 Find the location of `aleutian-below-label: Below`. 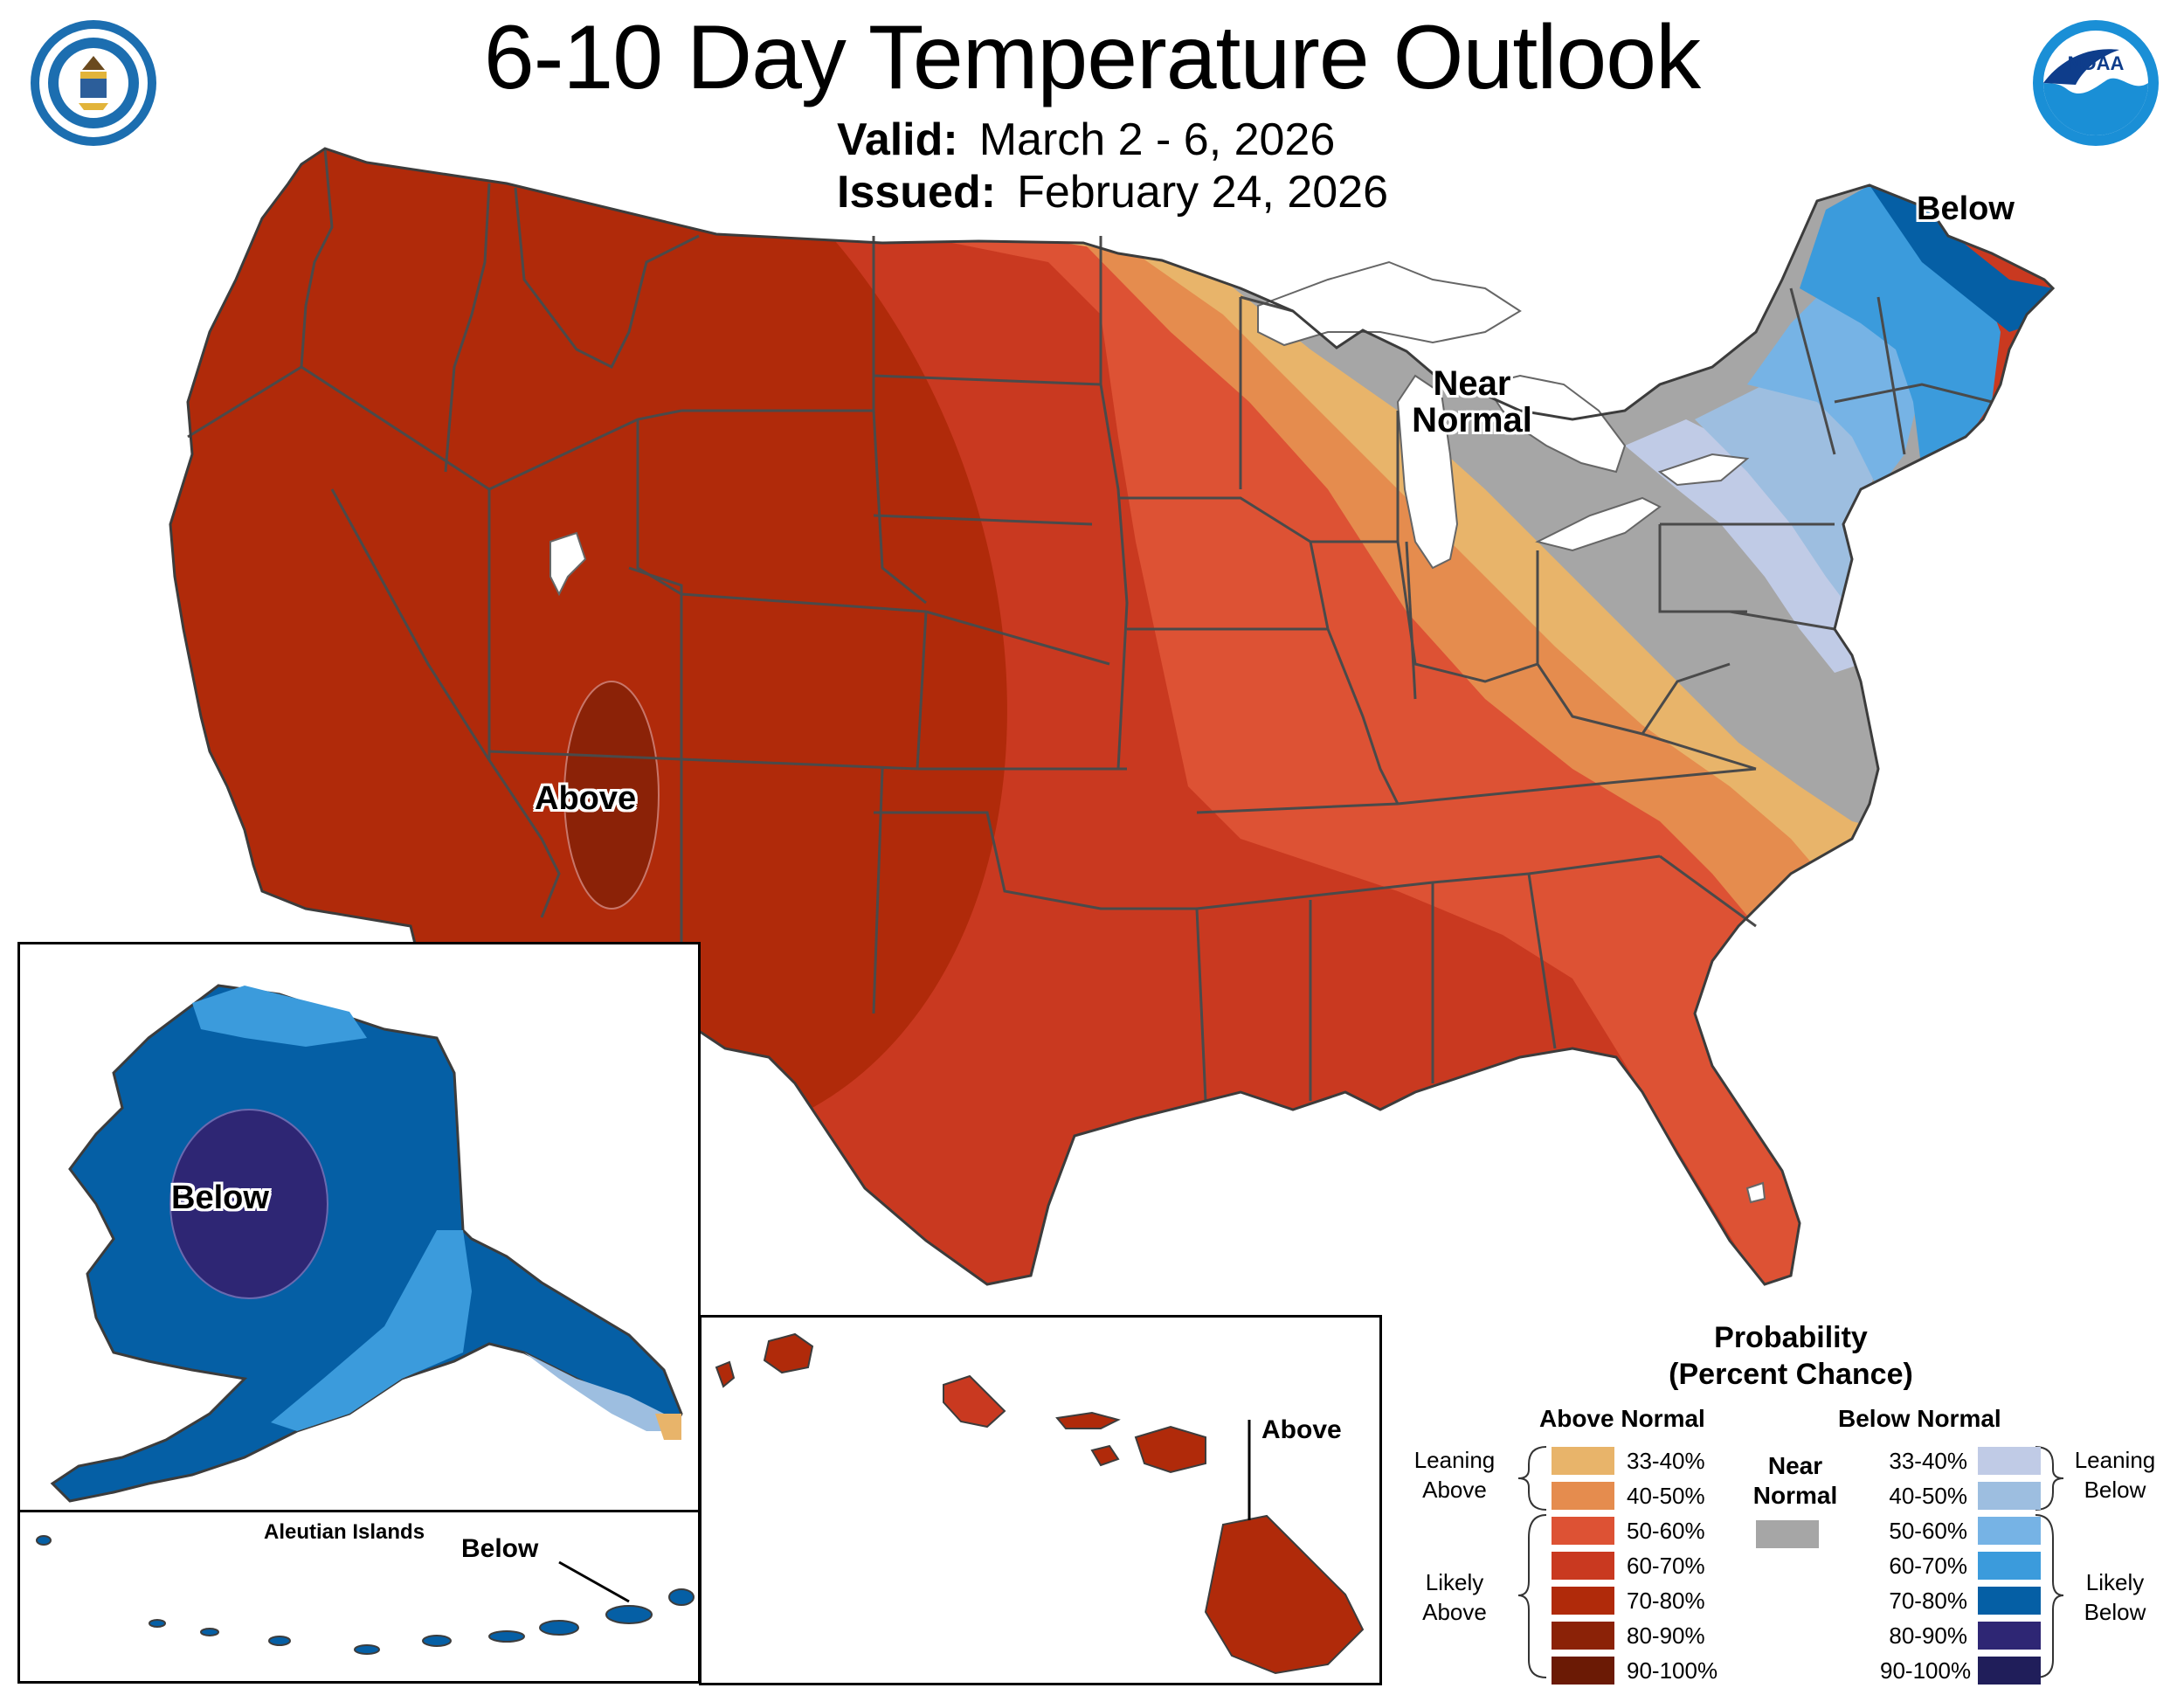

aleutian-below-label: Below is located at coordinates (500, 1548).